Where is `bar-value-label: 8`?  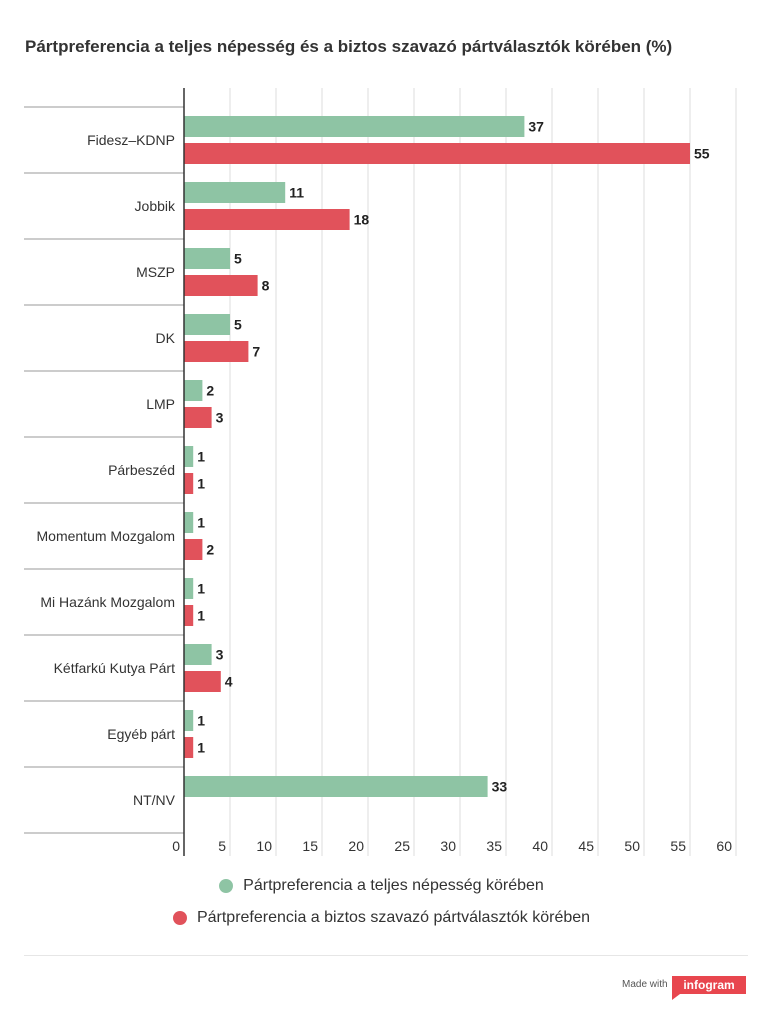
bar-value-label: 8 is located at coordinates (266, 286).